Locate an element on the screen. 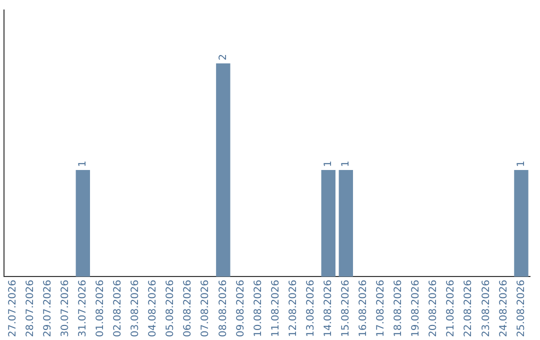 The height and width of the screenshot is (340, 540). x-tick-label: 24.08.2026 is located at coordinates (504, 309).